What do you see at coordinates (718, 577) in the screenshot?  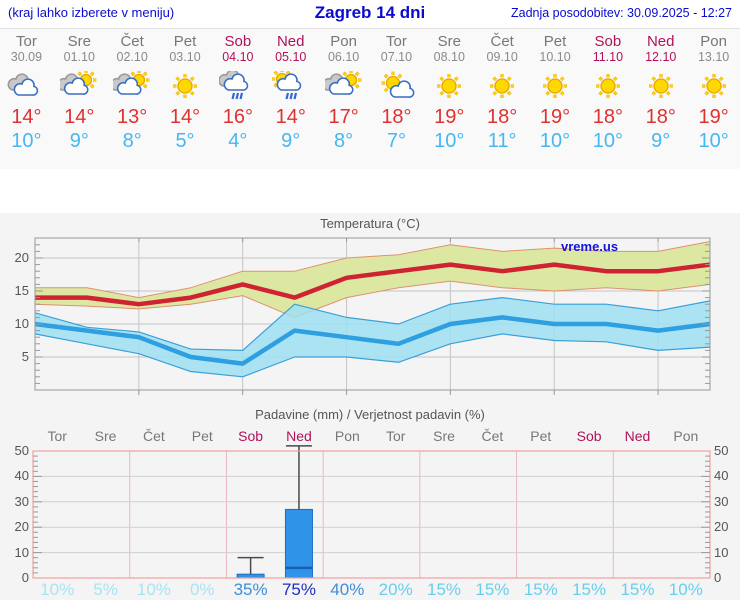 I see `precip-axis-tick-label-right: 0` at bounding box center [718, 577].